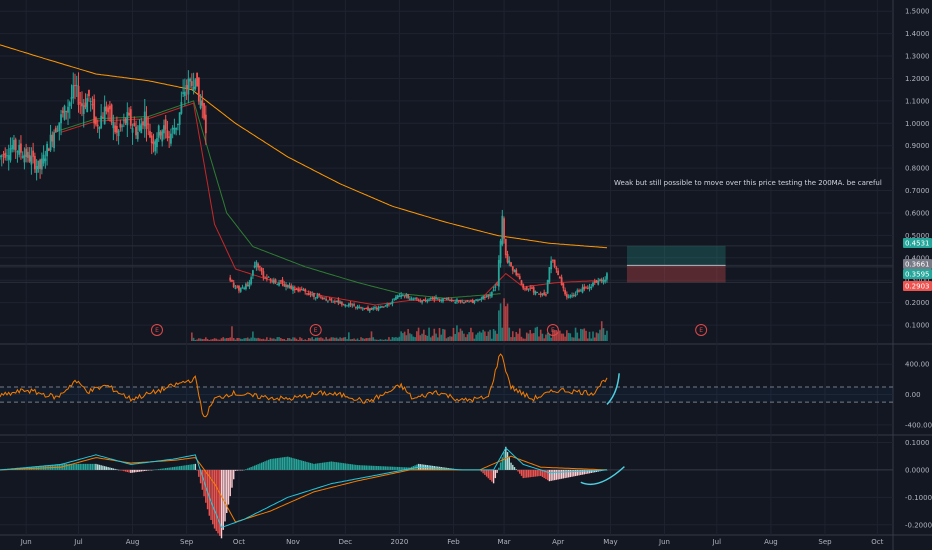  Describe the element at coordinates (676, 255) in the screenshot. I see `target-zone` at that location.